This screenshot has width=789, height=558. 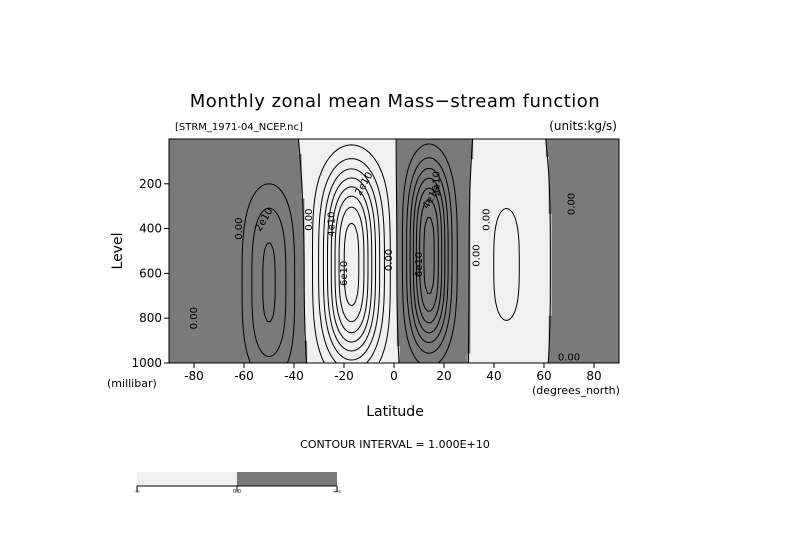 I want to click on zero-contour, so click(x=424, y=251).